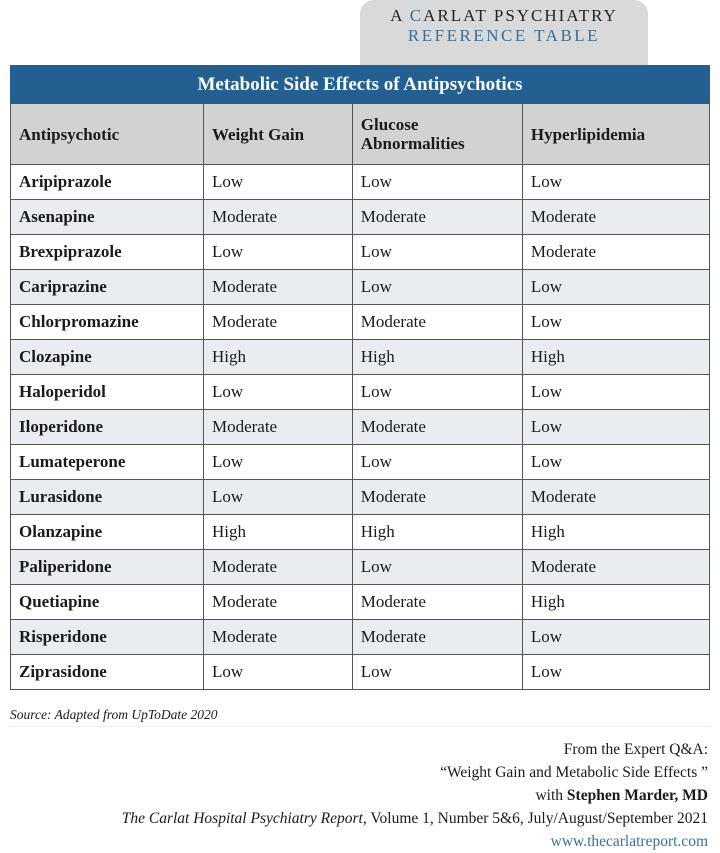 The height and width of the screenshot is (853, 720). I want to click on table-row: Iloperidone Moderate Moderate Low, so click(360, 427).